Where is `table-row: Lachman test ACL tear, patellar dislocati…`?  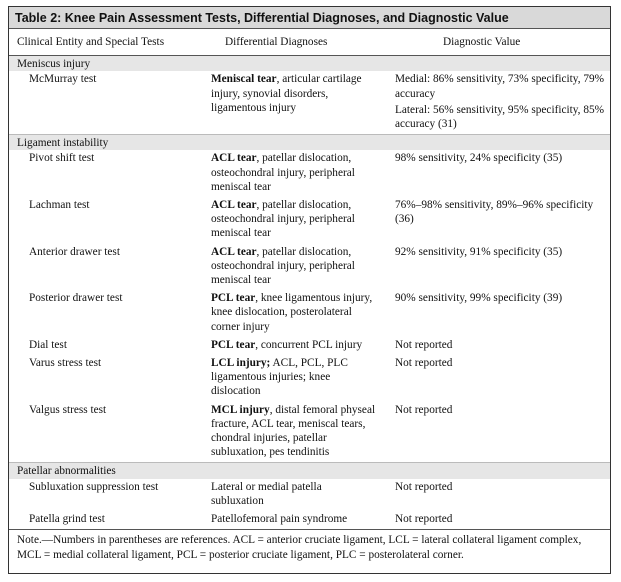
table-row: Lachman test ACL tear, patellar dislocati… is located at coordinates (309, 220).